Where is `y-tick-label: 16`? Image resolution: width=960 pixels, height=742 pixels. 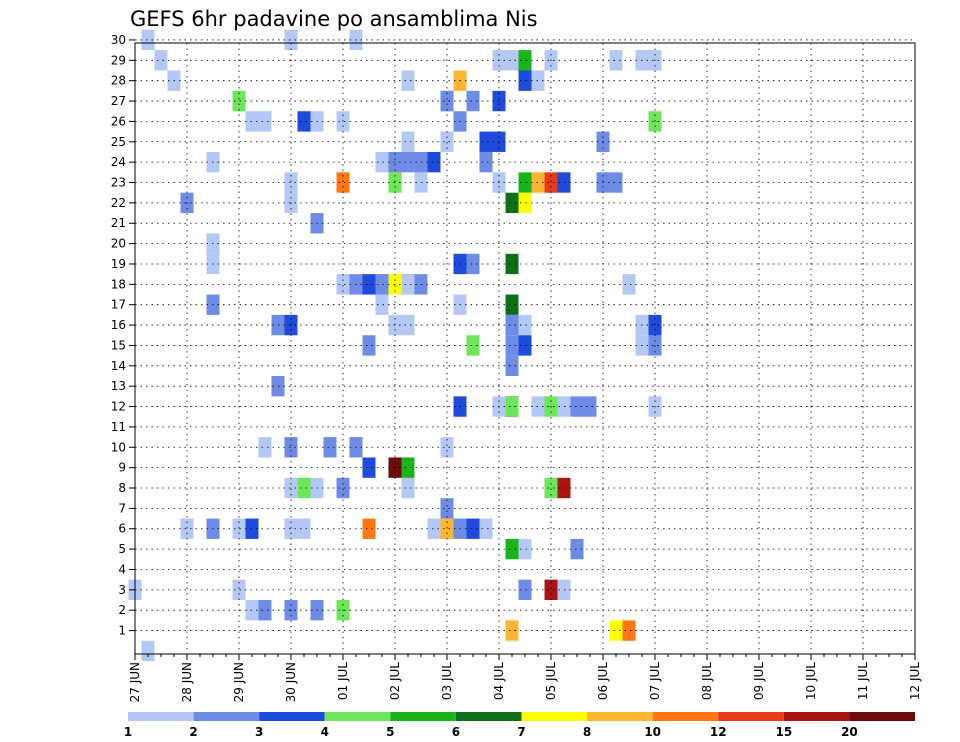 y-tick-label: 16 is located at coordinates (118, 325).